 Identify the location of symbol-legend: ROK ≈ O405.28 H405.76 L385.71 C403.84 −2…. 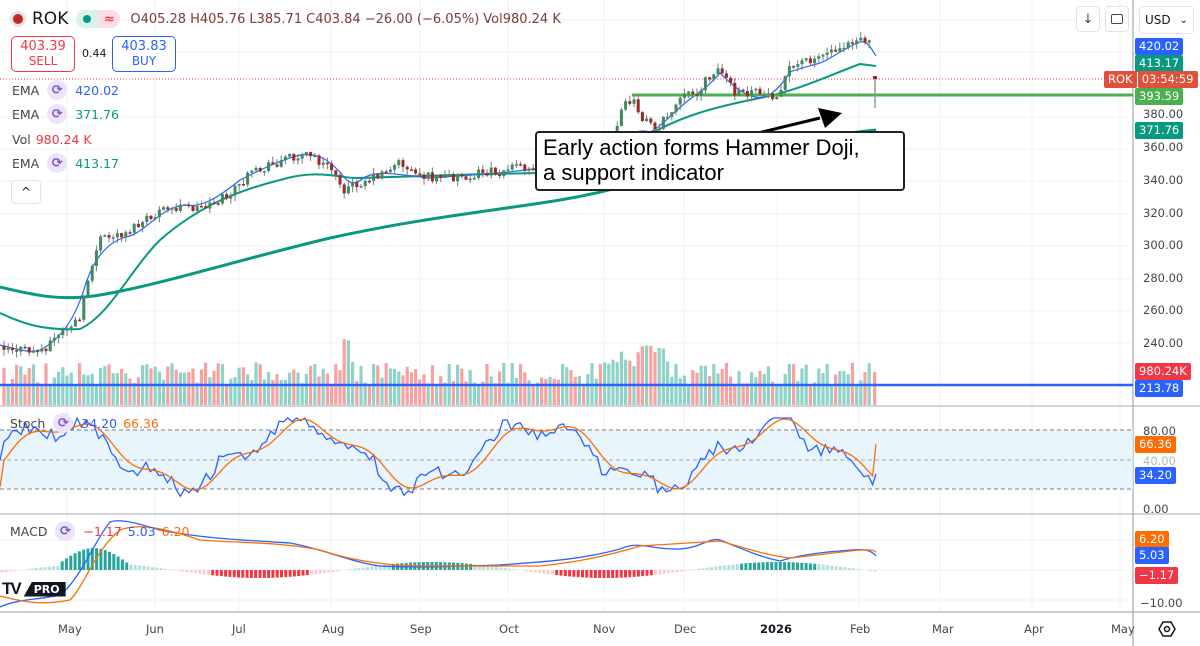
(287, 19).